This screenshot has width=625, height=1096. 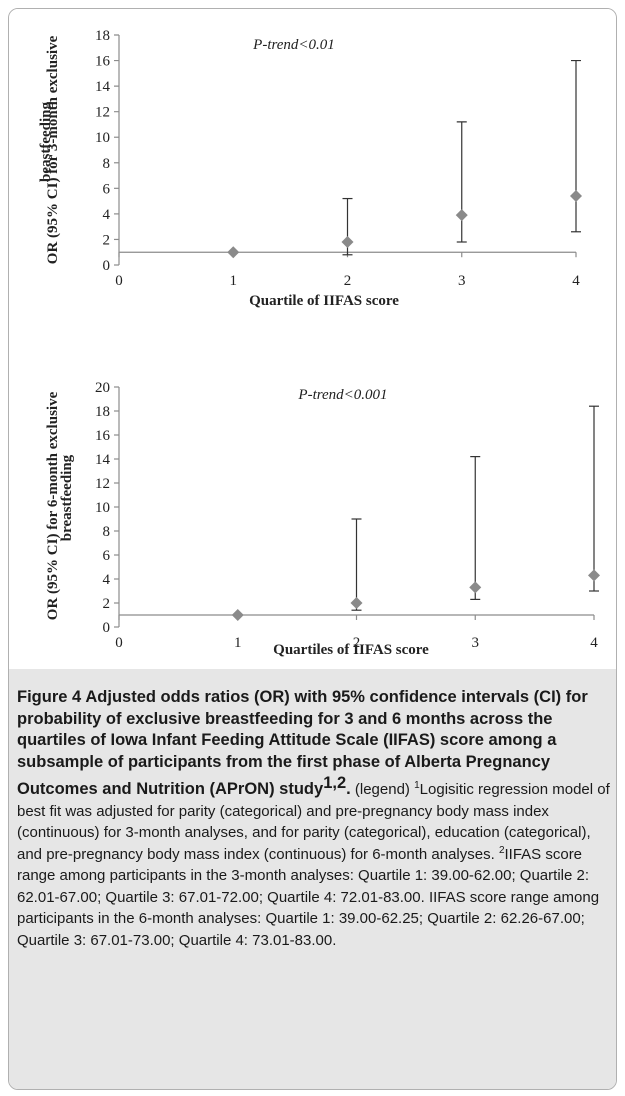 What do you see at coordinates (476, 643) in the screenshot?
I see `chart2-x-tick-label: 3` at bounding box center [476, 643].